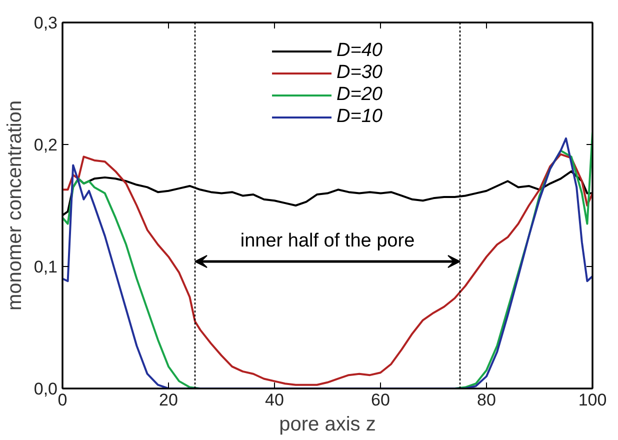 This screenshot has height=440, width=618. I want to click on legend-label: D=20, so click(359, 95).